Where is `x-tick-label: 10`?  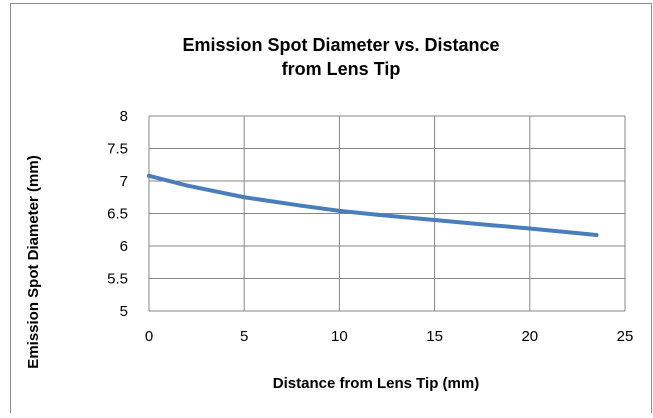 x-tick-label: 10 is located at coordinates (339, 336).